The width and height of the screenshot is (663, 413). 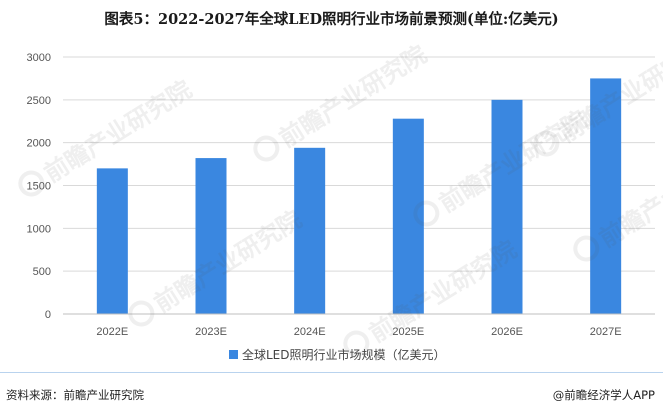 What do you see at coordinates (408, 216) in the screenshot?
I see `bar-2025E` at bounding box center [408, 216].